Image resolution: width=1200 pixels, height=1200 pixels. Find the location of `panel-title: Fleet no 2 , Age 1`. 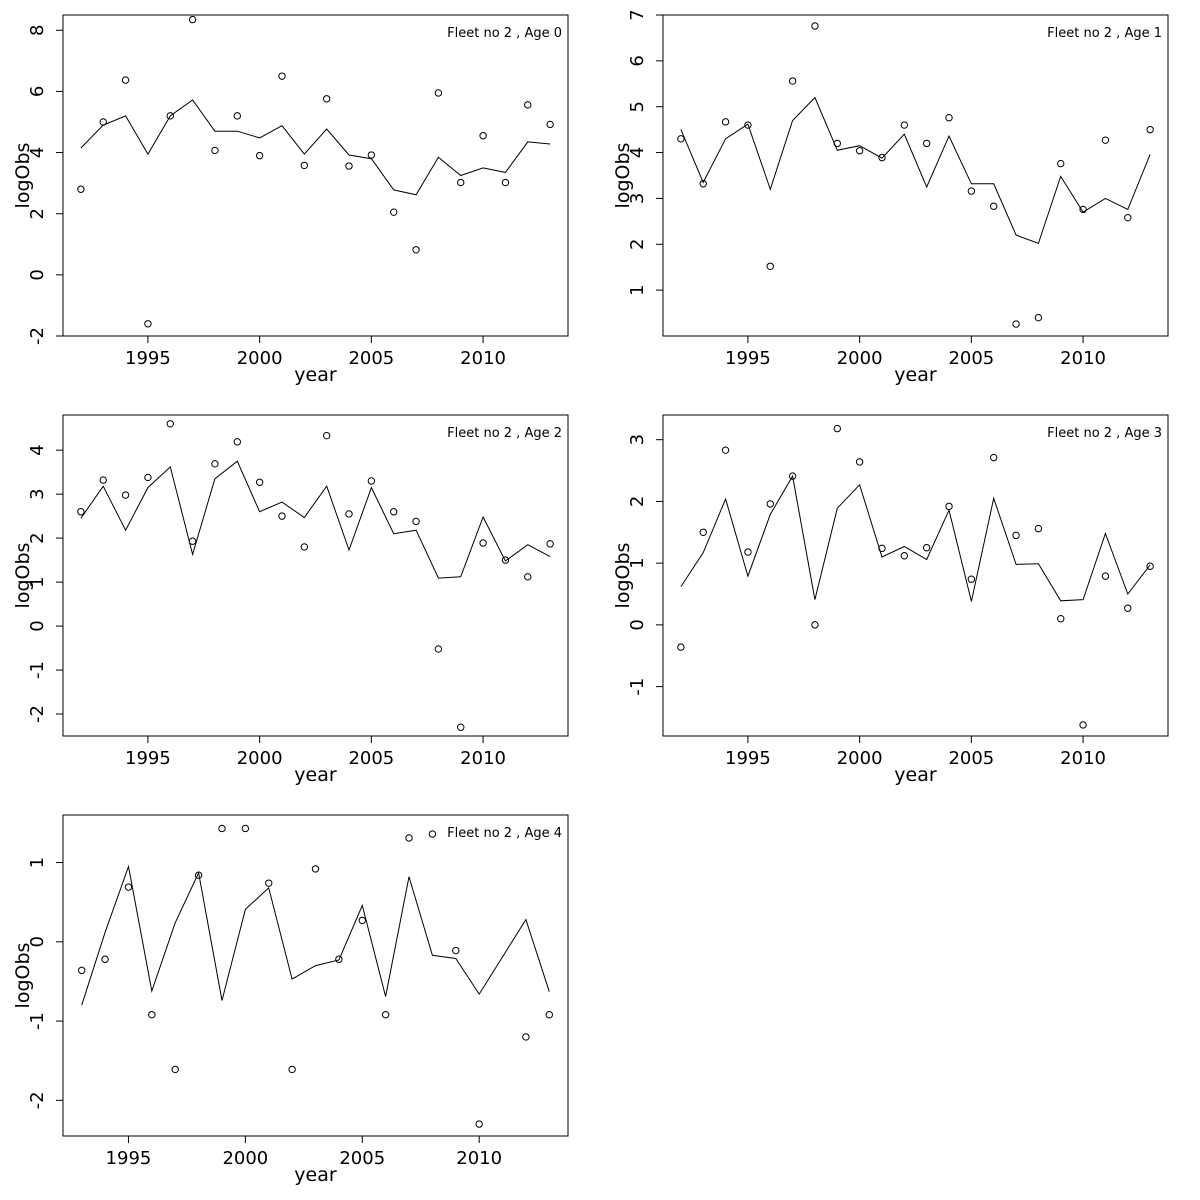

panel-title: Fleet no 2 , Age 1 is located at coordinates (1104, 33).